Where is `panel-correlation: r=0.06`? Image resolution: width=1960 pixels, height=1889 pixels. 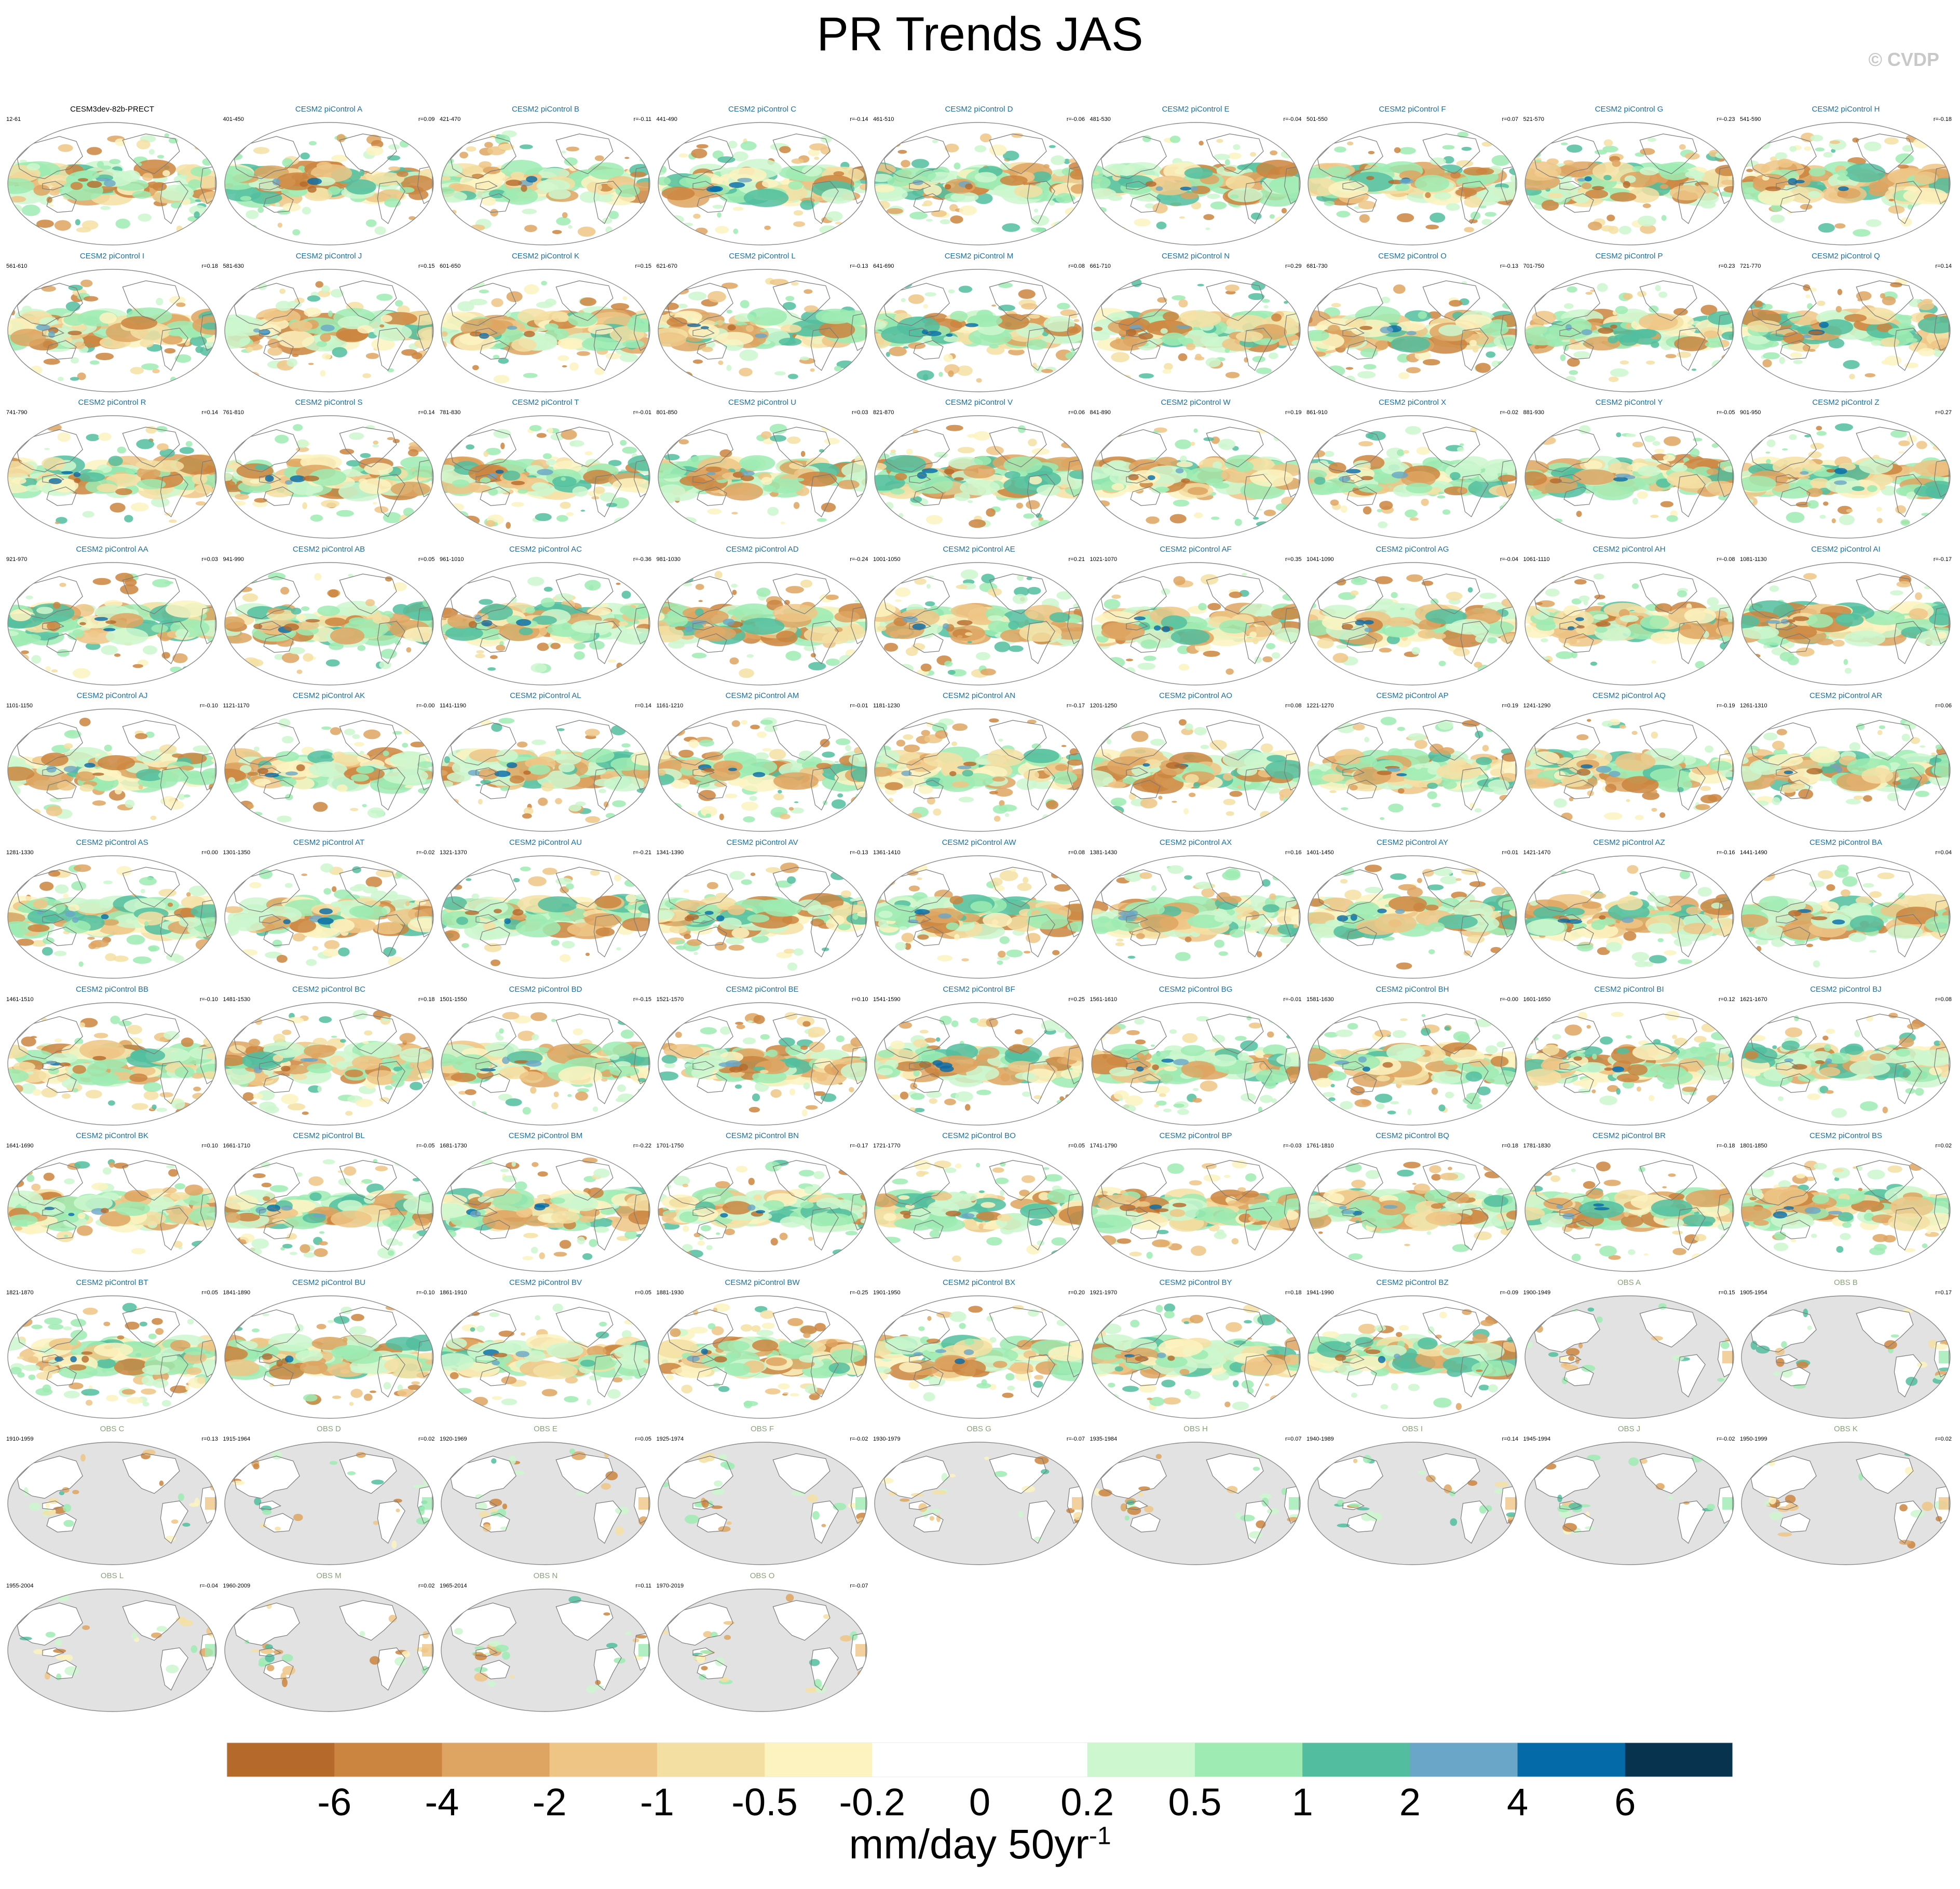 panel-correlation: r=0.06 is located at coordinates (1076, 412).